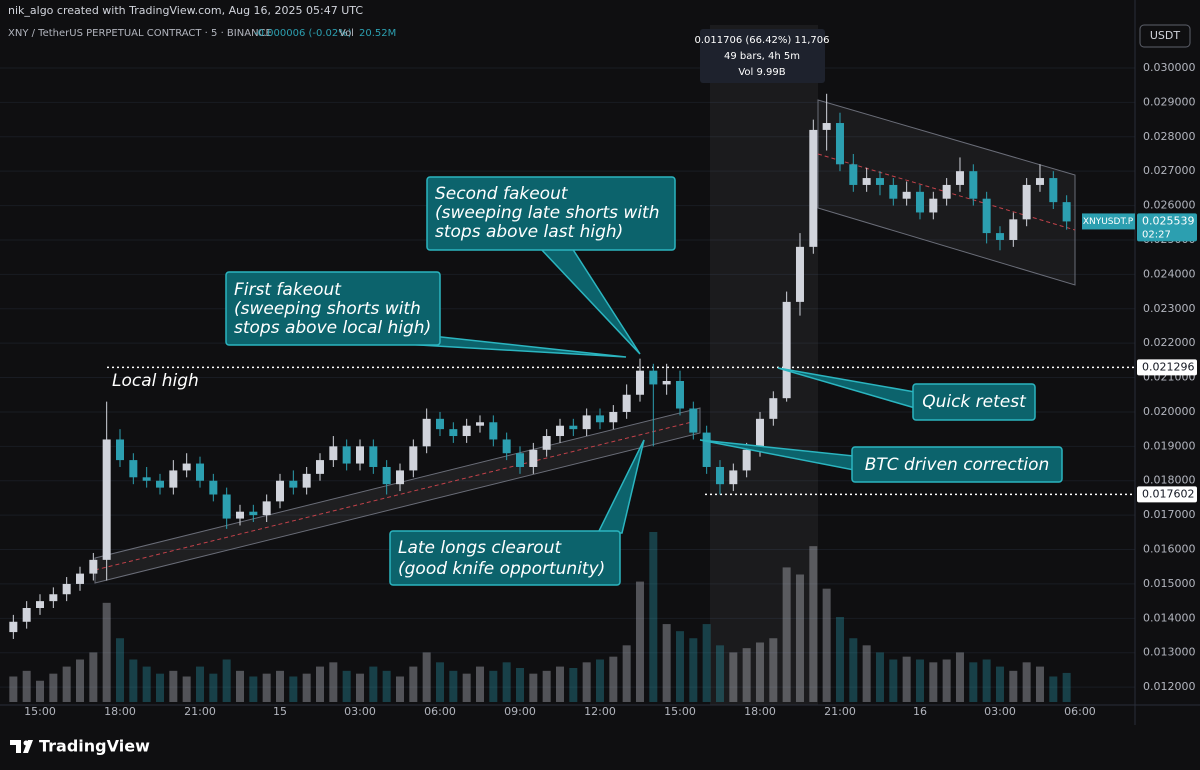 The height and width of the screenshot is (770, 1200). What do you see at coordinates (1169, 480) in the screenshot?
I see `y-tick-label: 0.018000` at bounding box center [1169, 480].